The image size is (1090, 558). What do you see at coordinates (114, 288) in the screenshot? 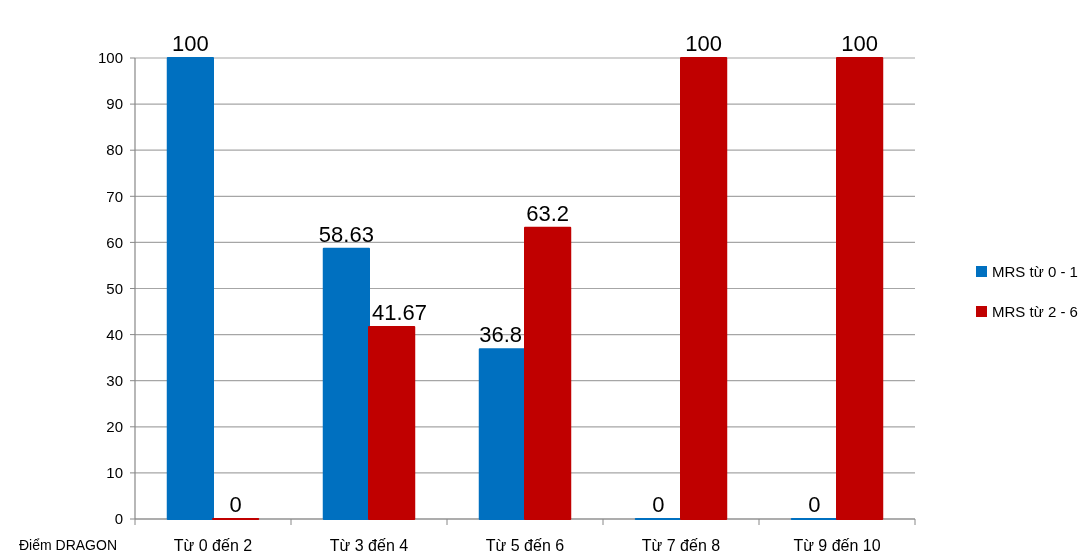
I see `y-tick-label: 50` at bounding box center [114, 288].